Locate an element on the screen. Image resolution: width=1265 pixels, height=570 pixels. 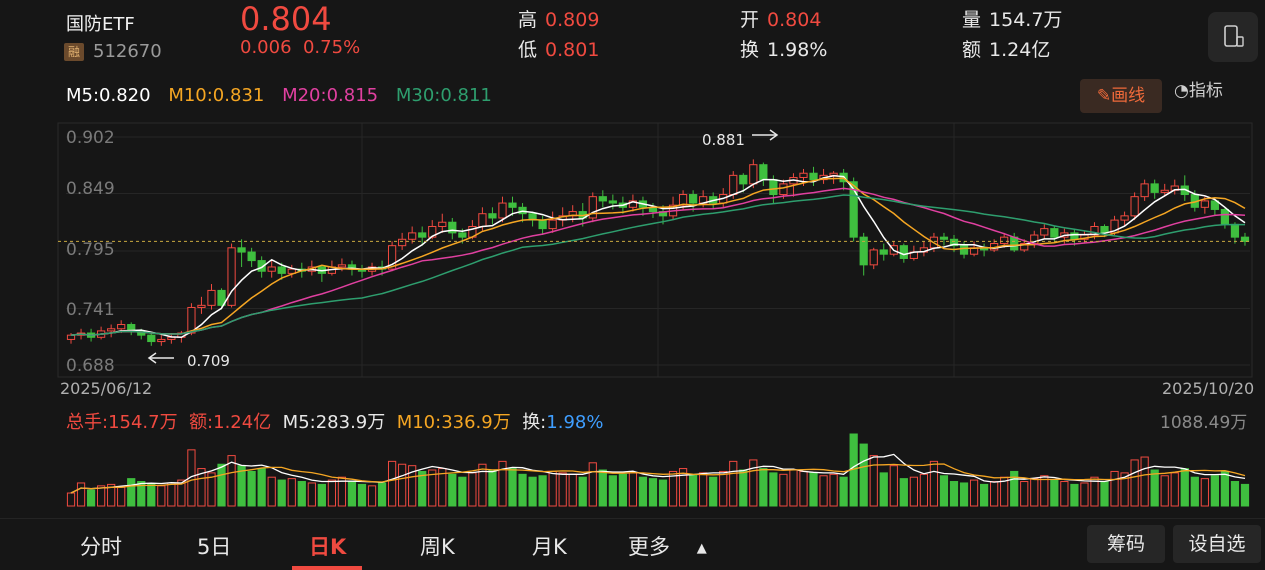
turnover-value: 1.98% is located at coordinates (797, 50).